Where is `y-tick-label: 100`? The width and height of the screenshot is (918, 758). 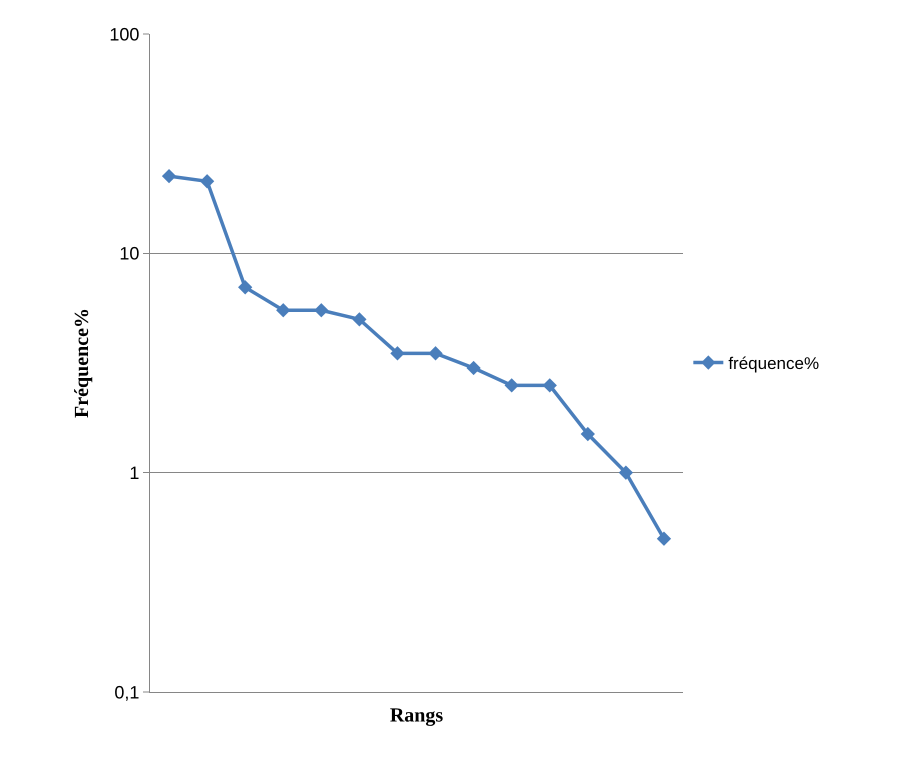 y-tick-label: 100 is located at coordinates (124, 34).